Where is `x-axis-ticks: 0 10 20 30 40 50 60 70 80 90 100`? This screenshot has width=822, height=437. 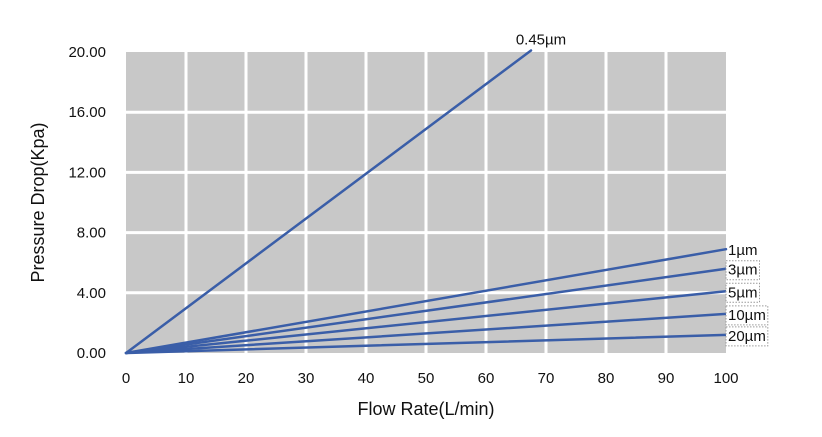 x-axis-ticks: 0 10 20 30 40 50 60 70 80 90 100 is located at coordinates (430, 378).